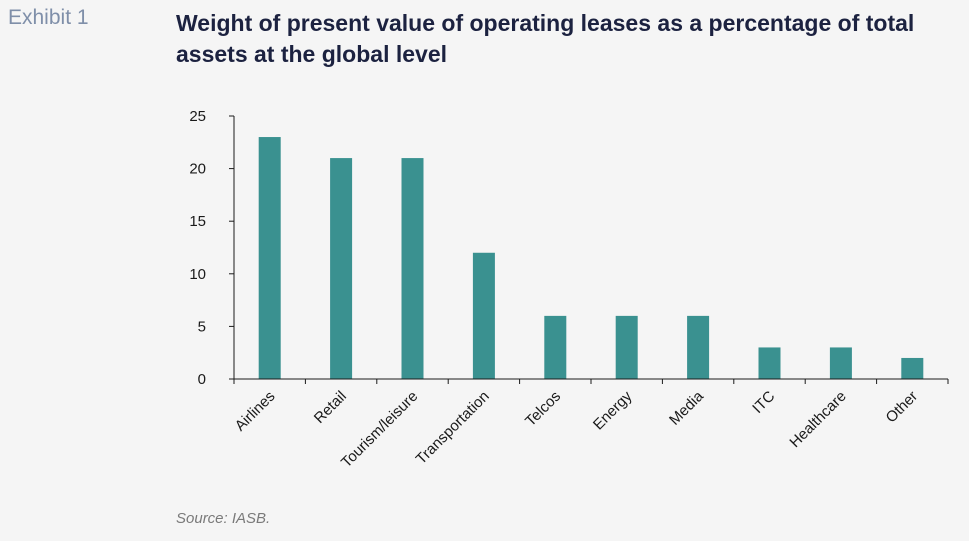 The width and height of the screenshot is (969, 541). Describe the element at coordinates (255, 411) in the screenshot. I see `x-tick-label: Airlines` at that location.